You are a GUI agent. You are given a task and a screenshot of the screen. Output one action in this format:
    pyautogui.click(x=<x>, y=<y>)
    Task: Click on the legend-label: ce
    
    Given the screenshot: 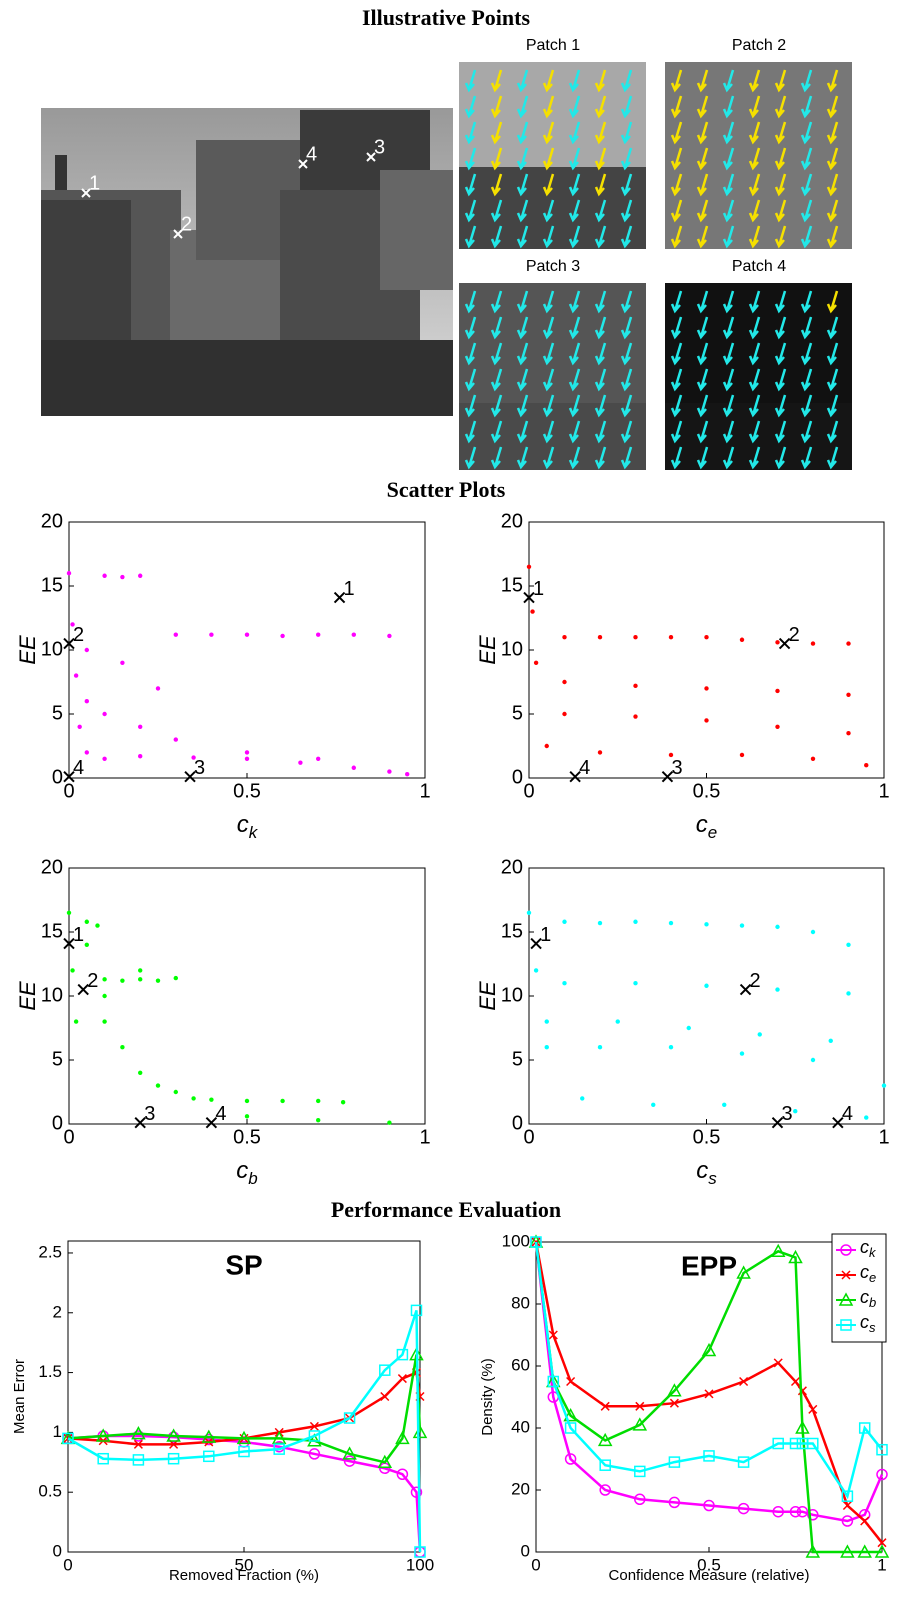 What is the action you would take?
    pyautogui.click(x=868, y=1274)
    